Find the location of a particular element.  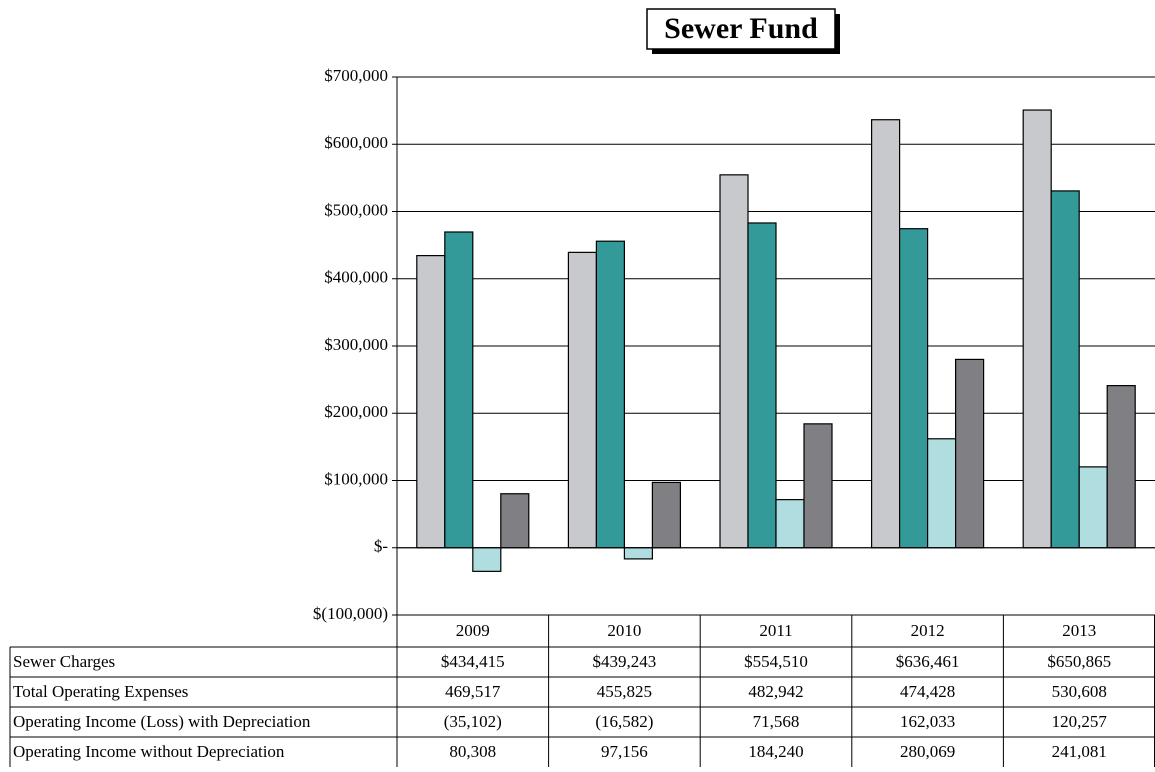

legend-label: Operating Income without Depreciation is located at coordinates (149, 751).